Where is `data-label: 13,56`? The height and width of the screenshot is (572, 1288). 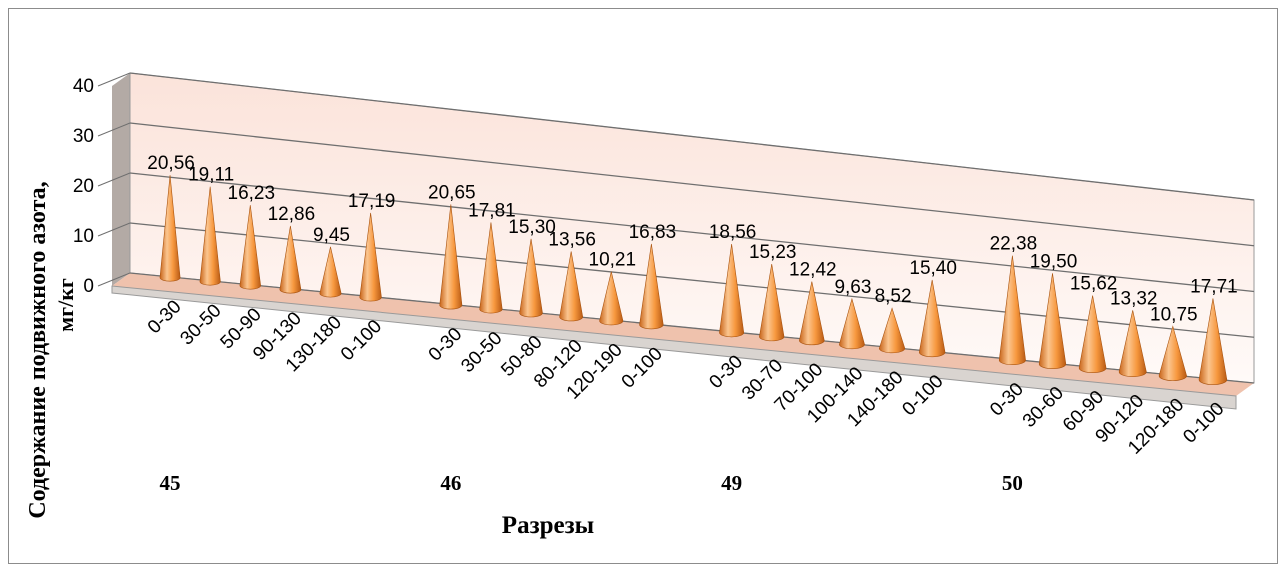
data-label: 13,56 is located at coordinates (572, 239).